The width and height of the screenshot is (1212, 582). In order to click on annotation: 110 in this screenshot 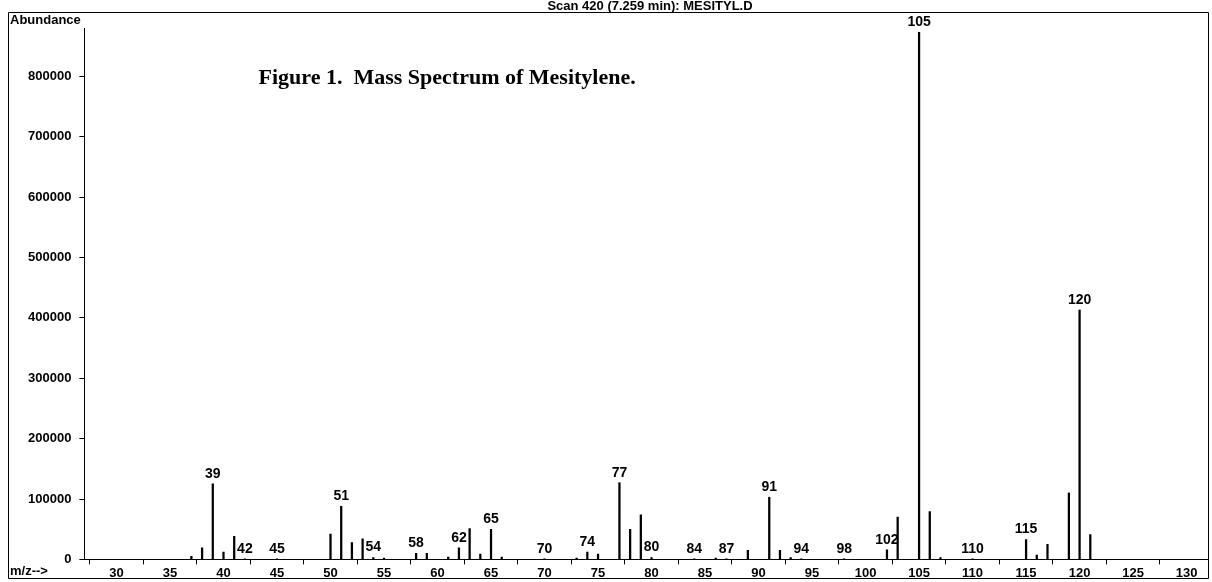, I will do `click(973, 547)`.